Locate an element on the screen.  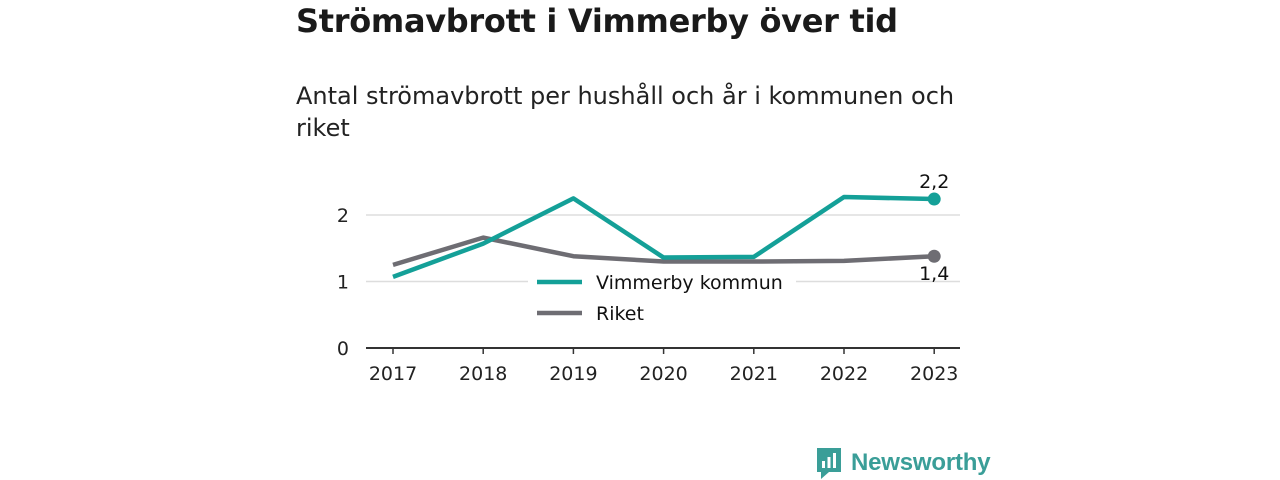
y-tick-label: 1 is located at coordinates (343, 283).